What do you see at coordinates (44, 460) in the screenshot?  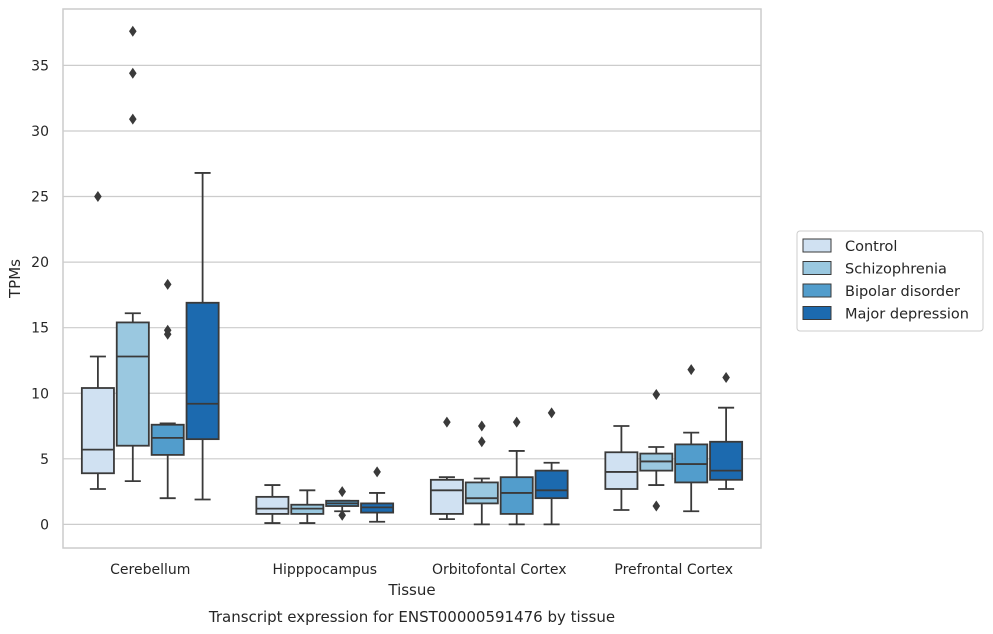 I see `y-tick-label: 5` at bounding box center [44, 460].